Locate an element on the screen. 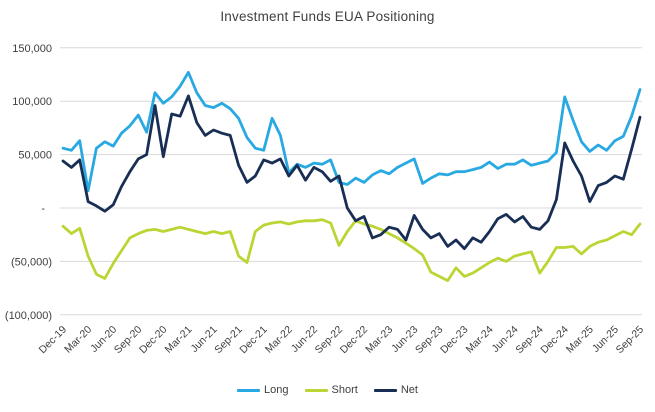  y-tick-label: (100,000) is located at coordinates (28, 316).